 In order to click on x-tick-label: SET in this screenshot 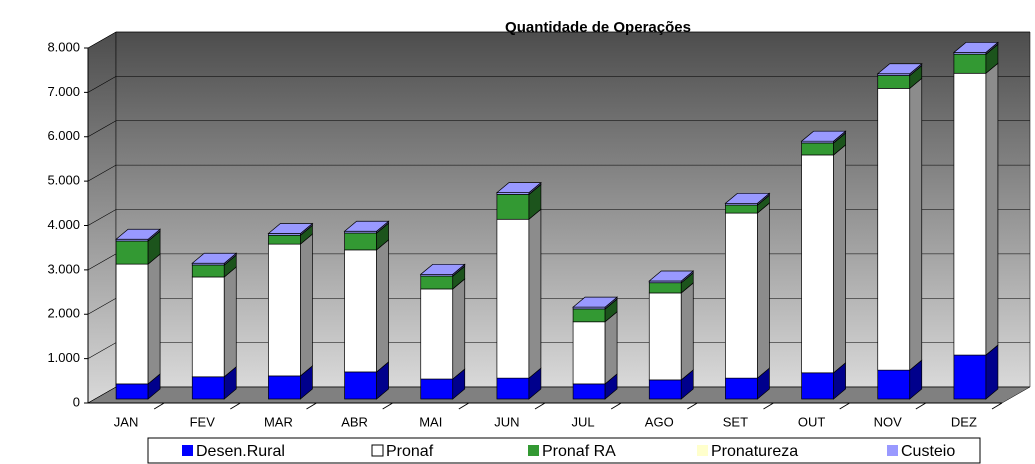, I will do `click(735, 421)`.